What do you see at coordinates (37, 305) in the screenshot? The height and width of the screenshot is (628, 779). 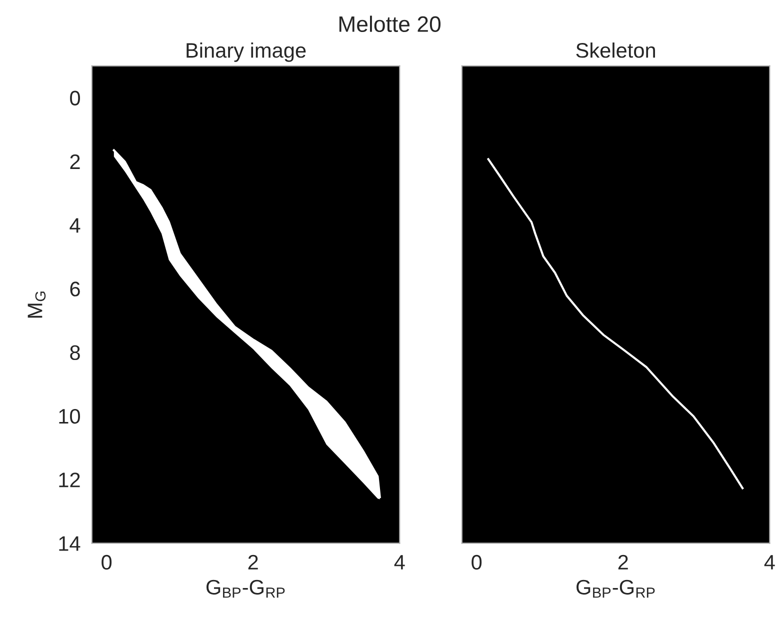 I see `y-axis-title: M$_{G}$` at bounding box center [37, 305].